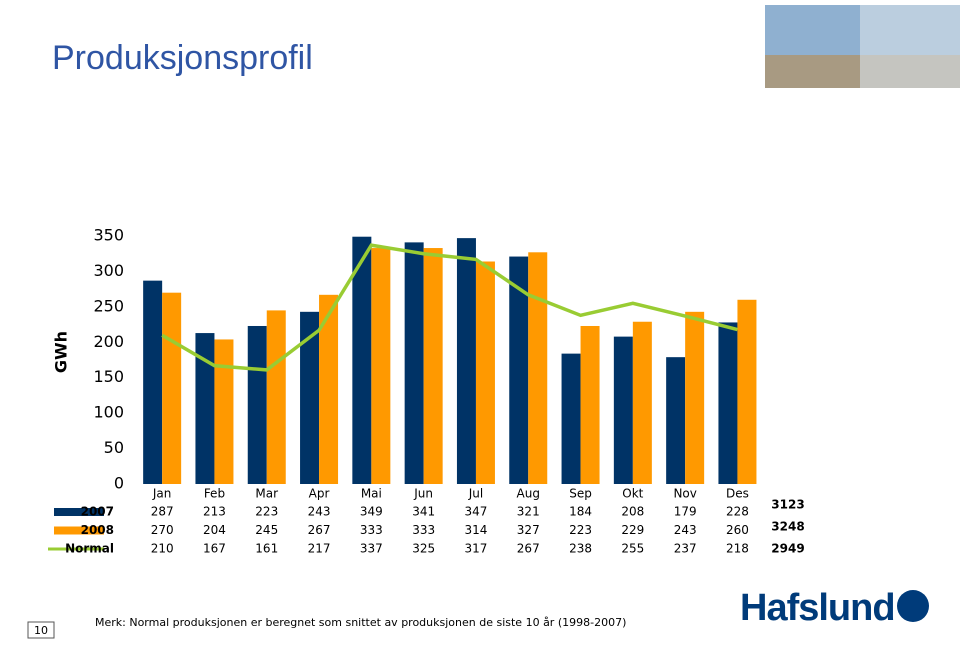 Image resolution: width=960 pixels, height=661 pixels. Describe the element at coordinates (737, 512) in the screenshot. I see `table-value: 228` at that location.